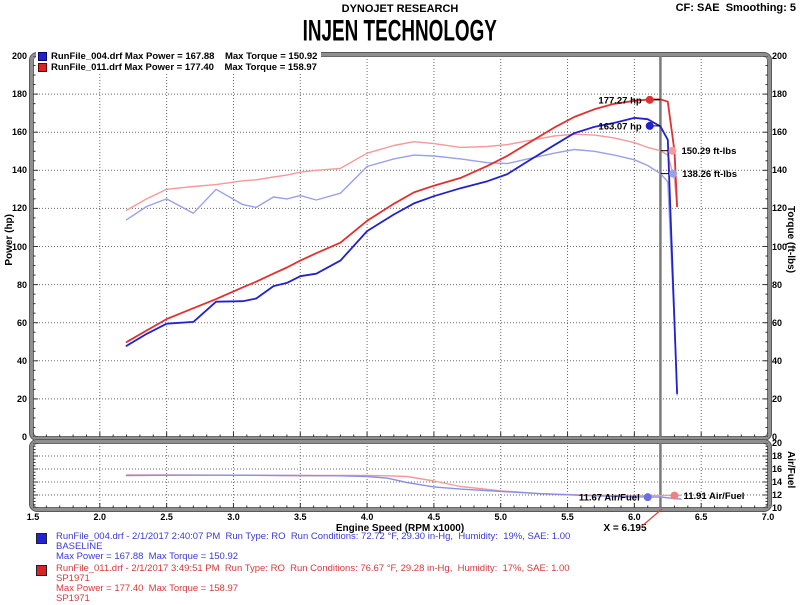 The image size is (800, 605). Describe the element at coordinates (708, 151) in the screenshot. I see `annotation-label: 150.29 ft-lbs` at that location.